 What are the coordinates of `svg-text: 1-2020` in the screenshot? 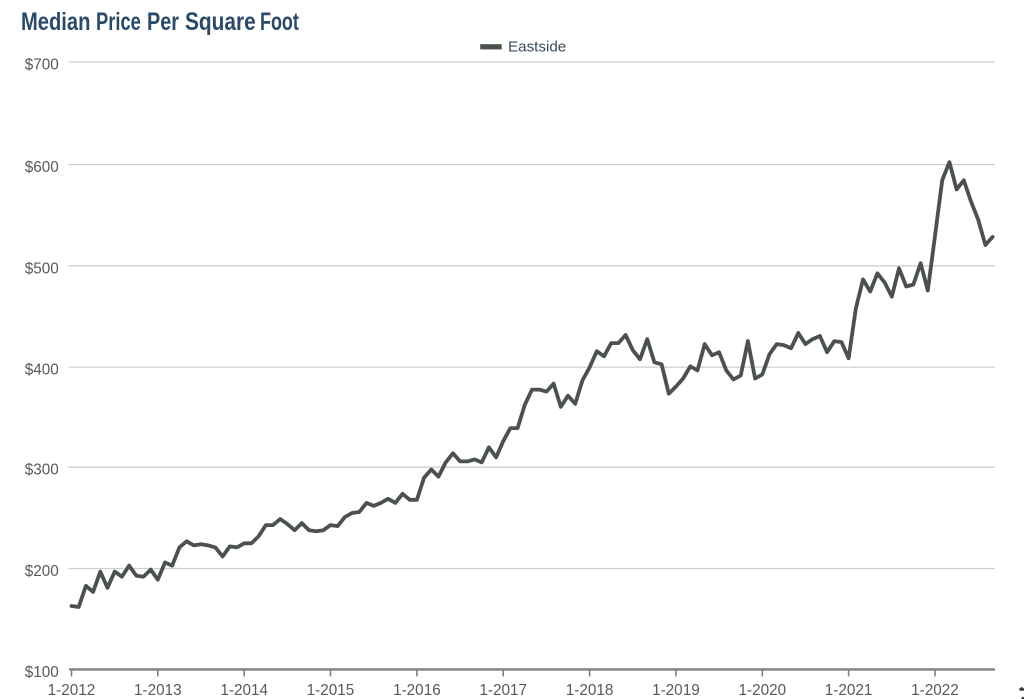 It's located at (762, 690).